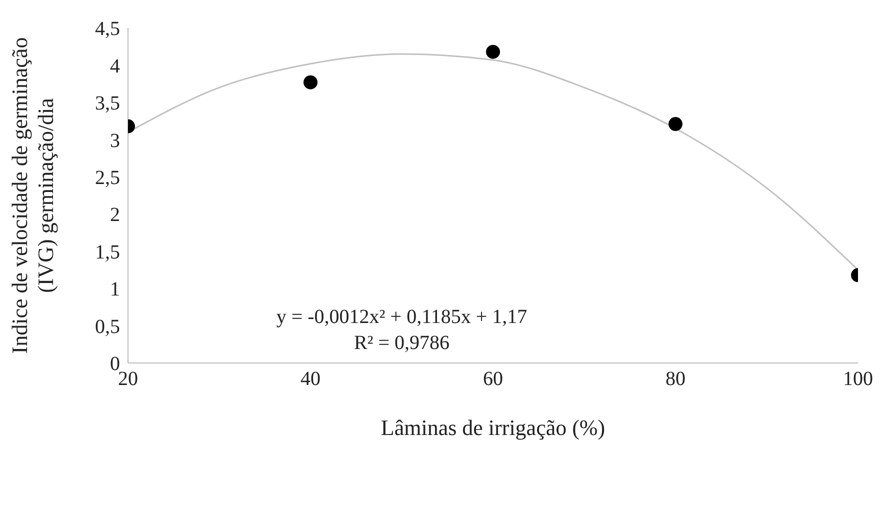 This screenshot has width=888, height=508. Describe the element at coordinates (107, 252) in the screenshot. I see `y-tick-label: 1,5` at that location.